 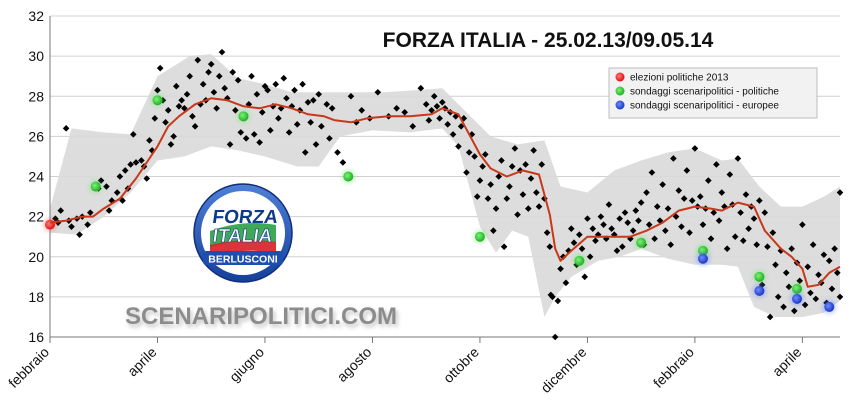 What do you see at coordinates (242, 236) in the screenshot?
I see `logo-italia: ITALIA` at bounding box center [242, 236].